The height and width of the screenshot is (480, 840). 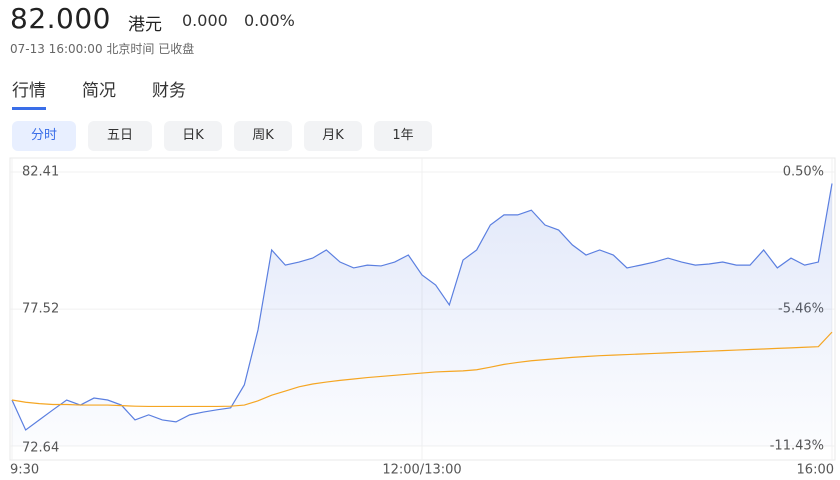 I want to click on period-buttons: 分时 五日 日K 周K 月K 1年, so click(x=222, y=136).